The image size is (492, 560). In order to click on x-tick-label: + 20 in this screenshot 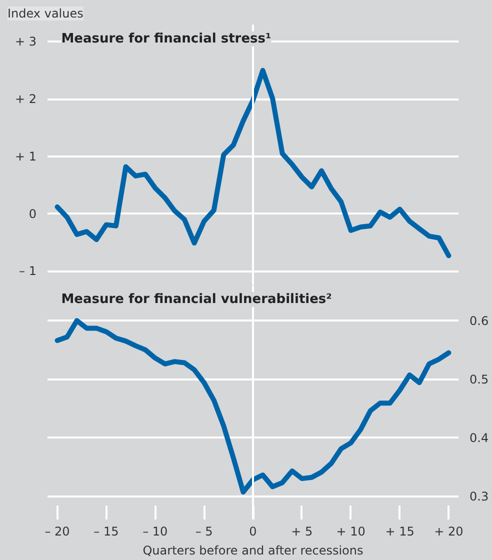, I will do `click(449, 531)`.